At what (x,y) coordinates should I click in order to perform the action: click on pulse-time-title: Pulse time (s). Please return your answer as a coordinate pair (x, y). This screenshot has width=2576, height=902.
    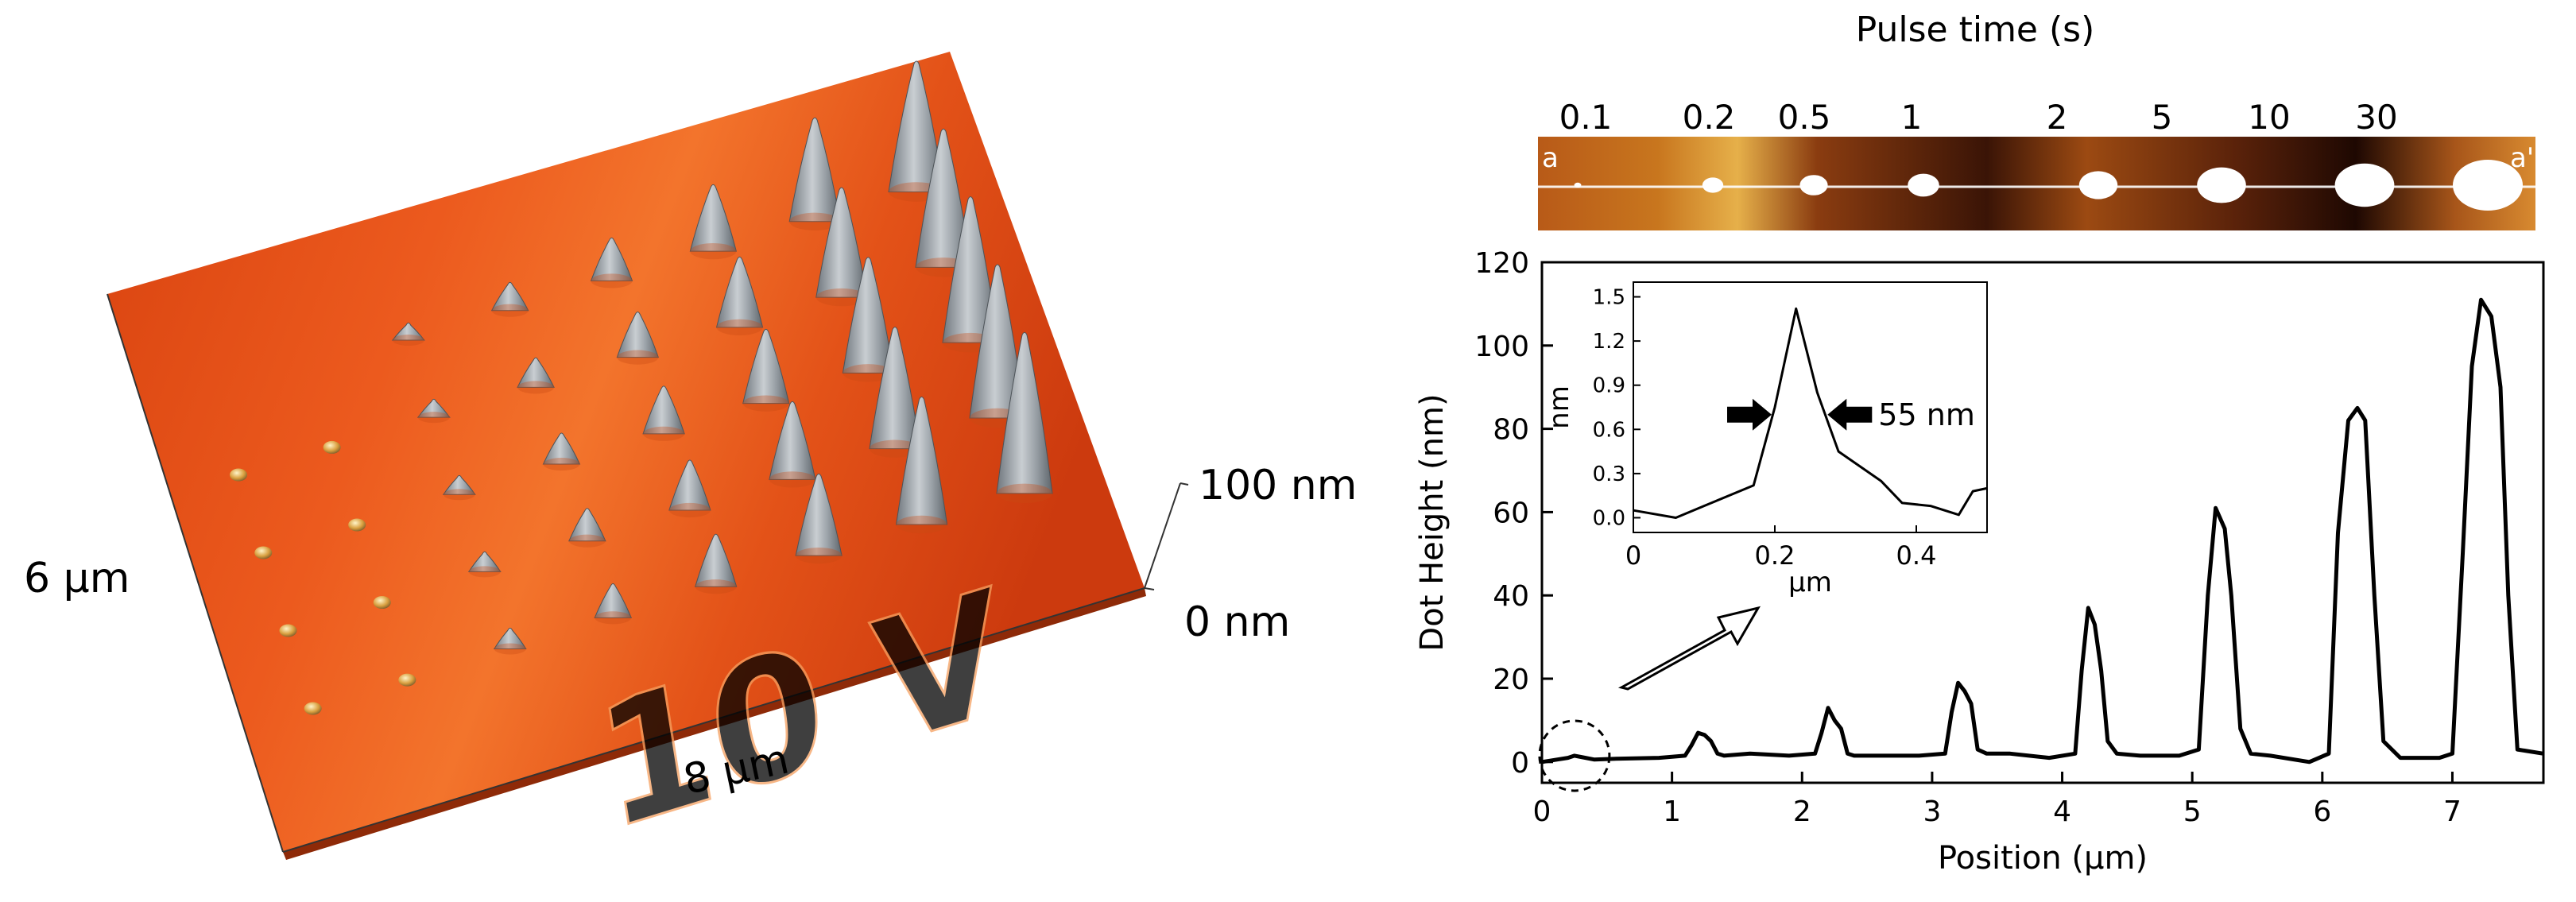
    Looking at the image, I should click on (1975, 30).